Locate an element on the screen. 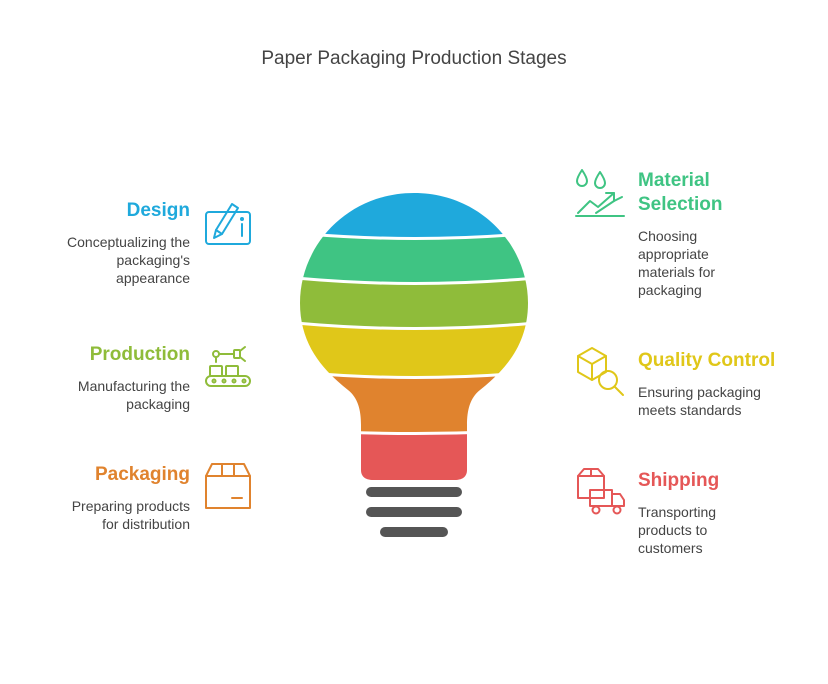  stage-production: Production Manufacturing the packaging is located at coordinates (110, 378).